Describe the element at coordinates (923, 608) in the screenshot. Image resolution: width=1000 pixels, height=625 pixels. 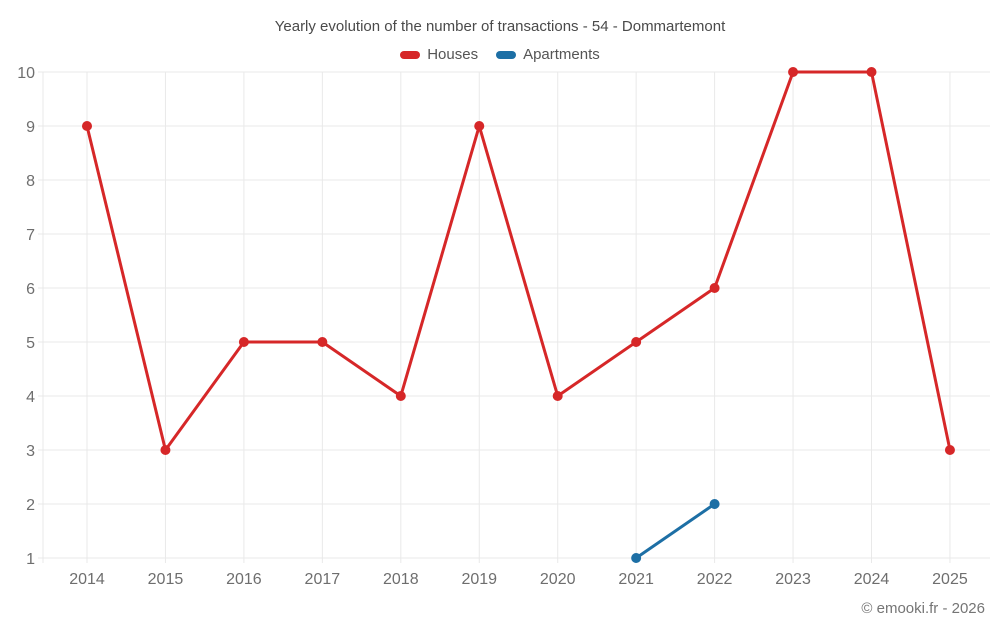
I see `copyright-text: © emooki.fr - 2026` at that location.